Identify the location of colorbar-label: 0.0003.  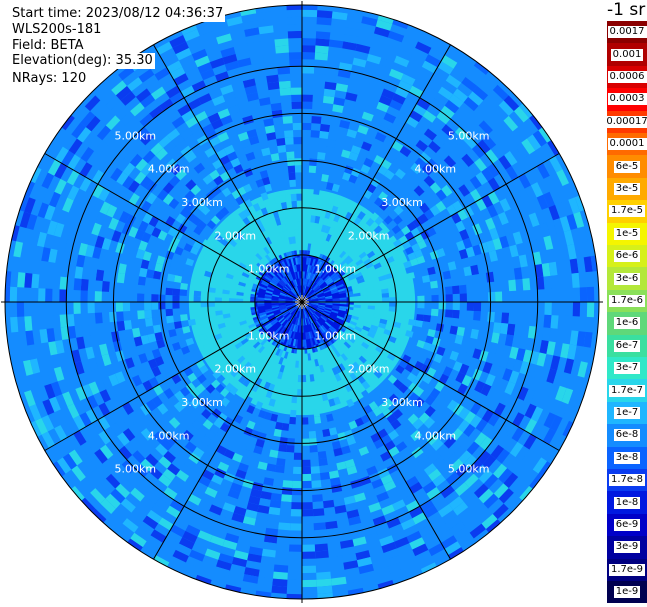
(627, 99).